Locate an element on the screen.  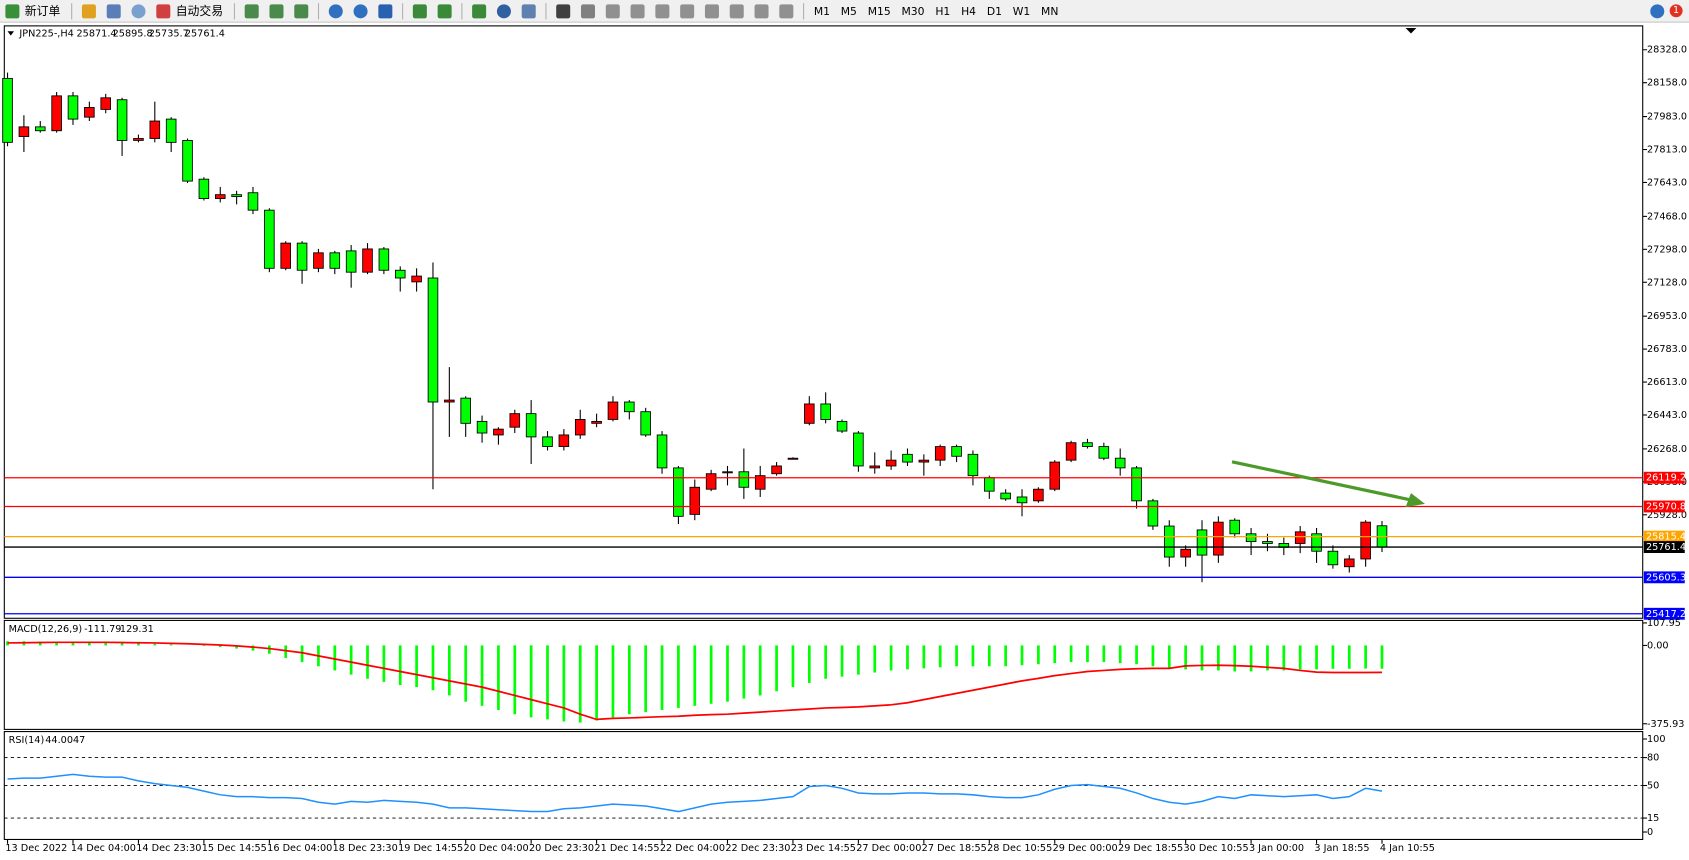
cursor-icon is located at coordinates (563, 10).